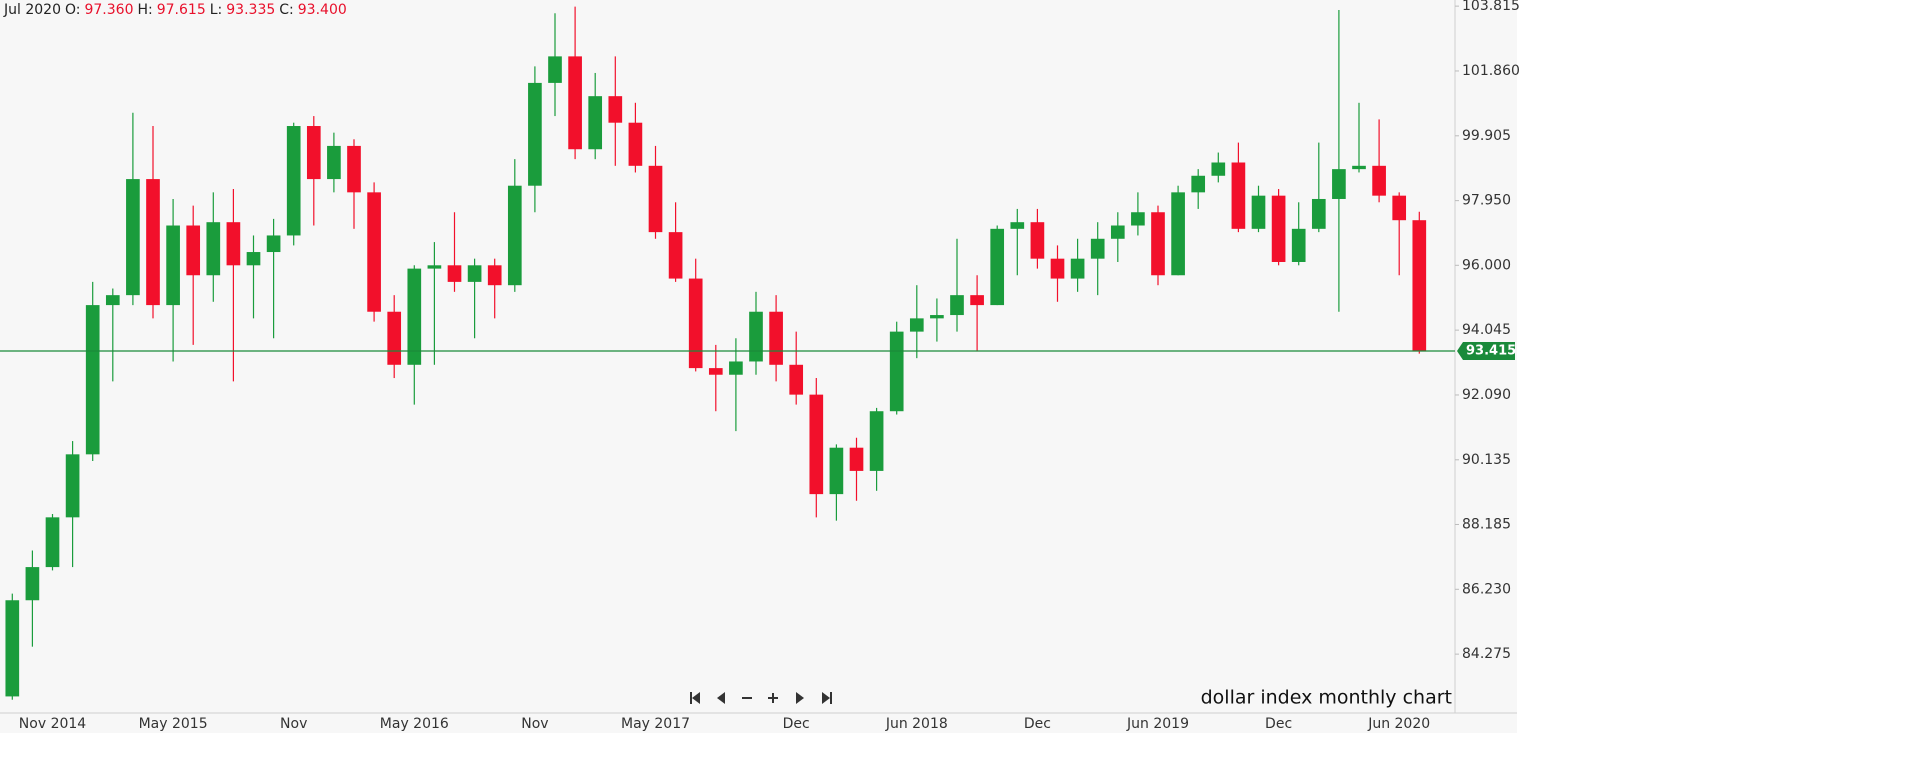 This screenshot has height=765, width=1911. What do you see at coordinates (1491, 351) in the screenshot?
I see `price-label: 93.415` at bounding box center [1491, 351].